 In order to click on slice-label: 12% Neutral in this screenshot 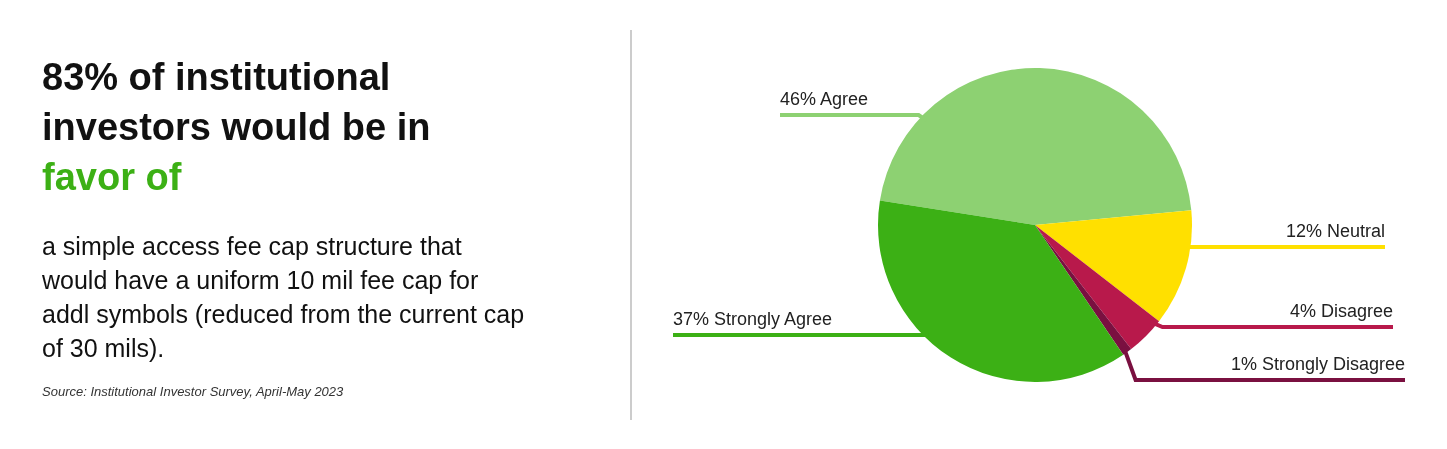, I will do `click(1335, 231)`.